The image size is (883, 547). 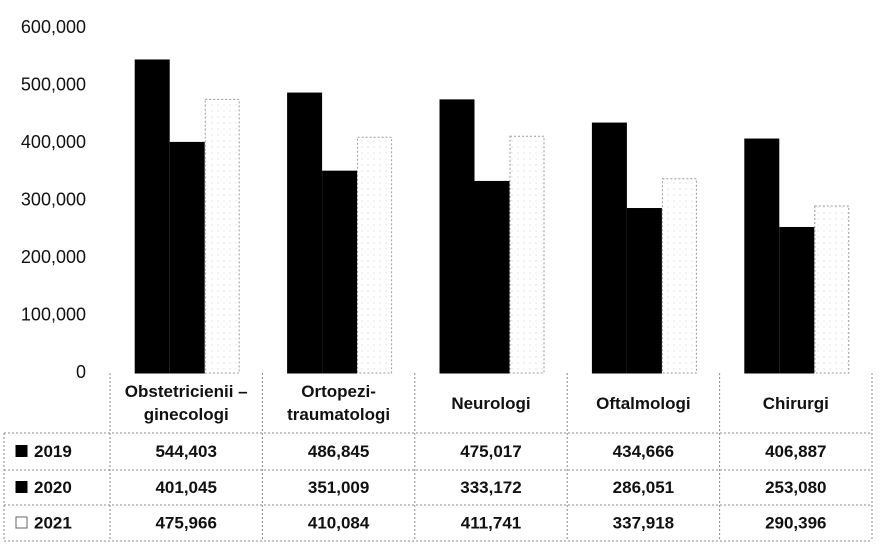 I want to click on legend-label: 2019, so click(x=53, y=451).